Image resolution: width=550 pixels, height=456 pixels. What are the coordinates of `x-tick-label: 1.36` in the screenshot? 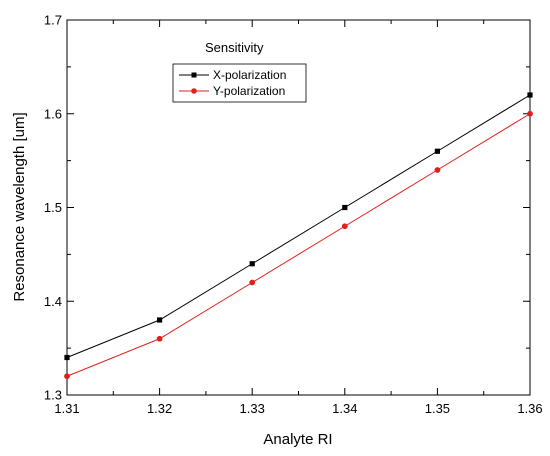 It's located at (529, 408).